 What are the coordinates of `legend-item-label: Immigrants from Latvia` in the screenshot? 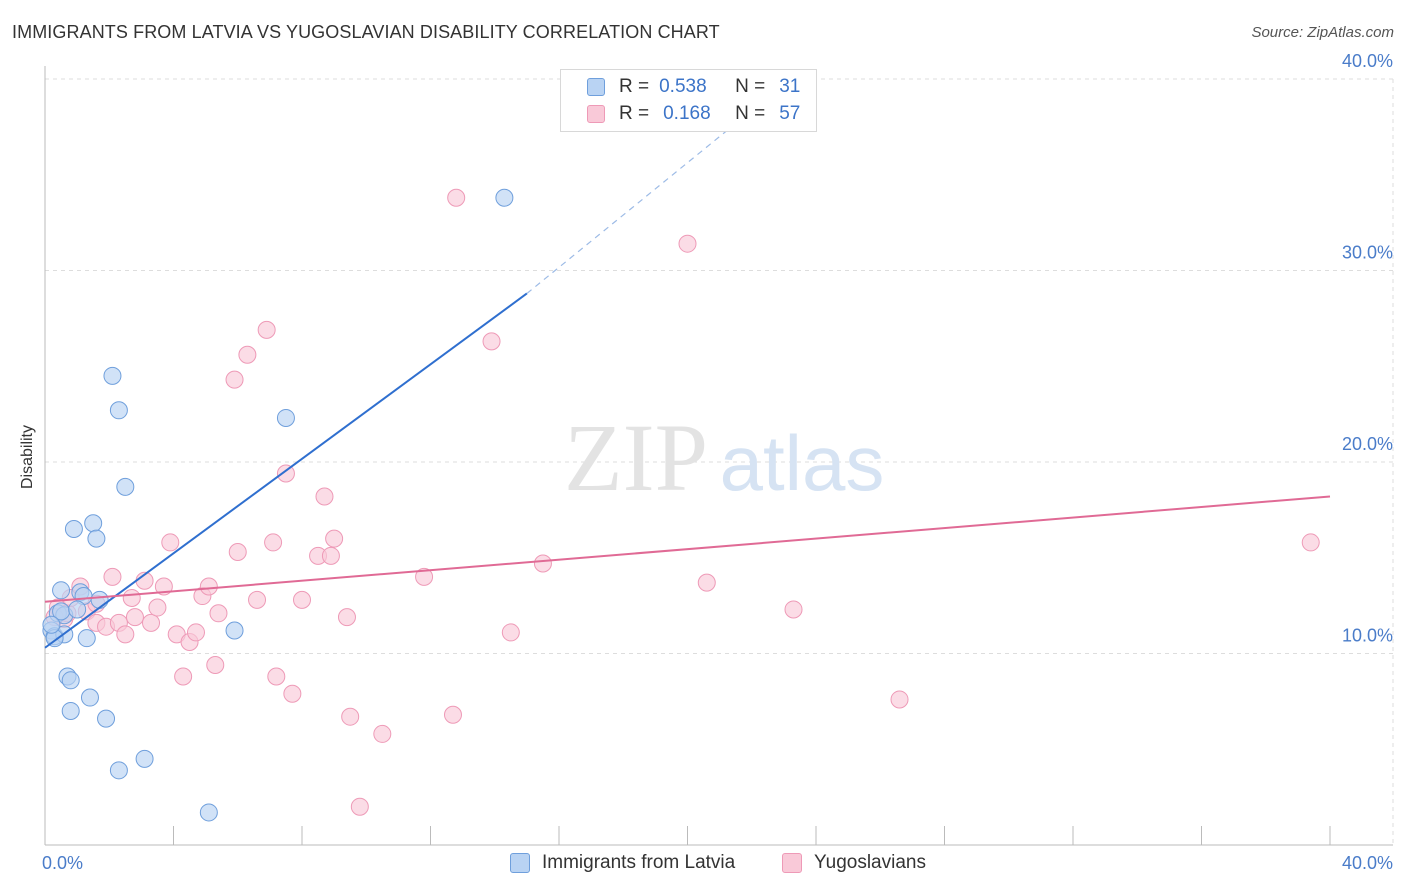 It's located at (639, 862).